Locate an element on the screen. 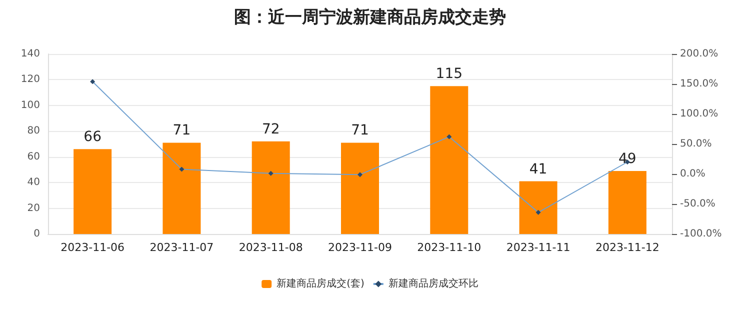 The image size is (740, 312). x-tick-label: 2023-11-12 is located at coordinates (627, 247).